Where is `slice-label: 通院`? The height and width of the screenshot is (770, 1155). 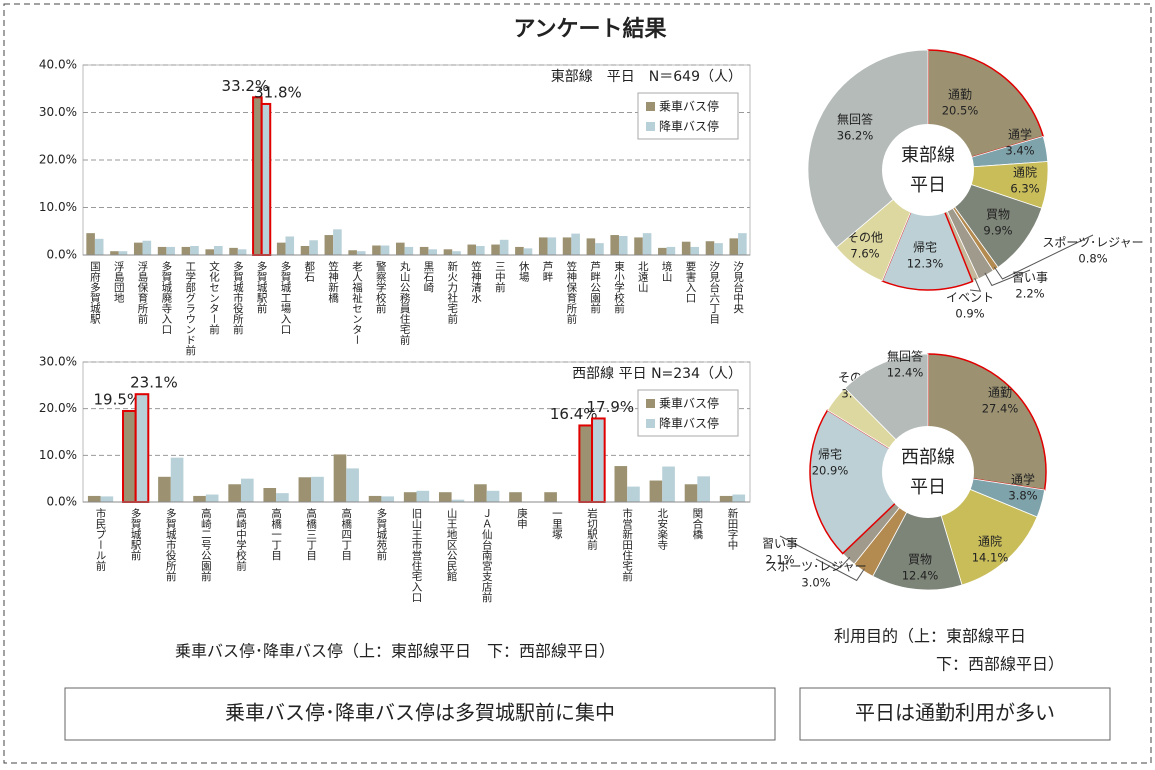 slice-label: 通院 is located at coordinates (990, 542).